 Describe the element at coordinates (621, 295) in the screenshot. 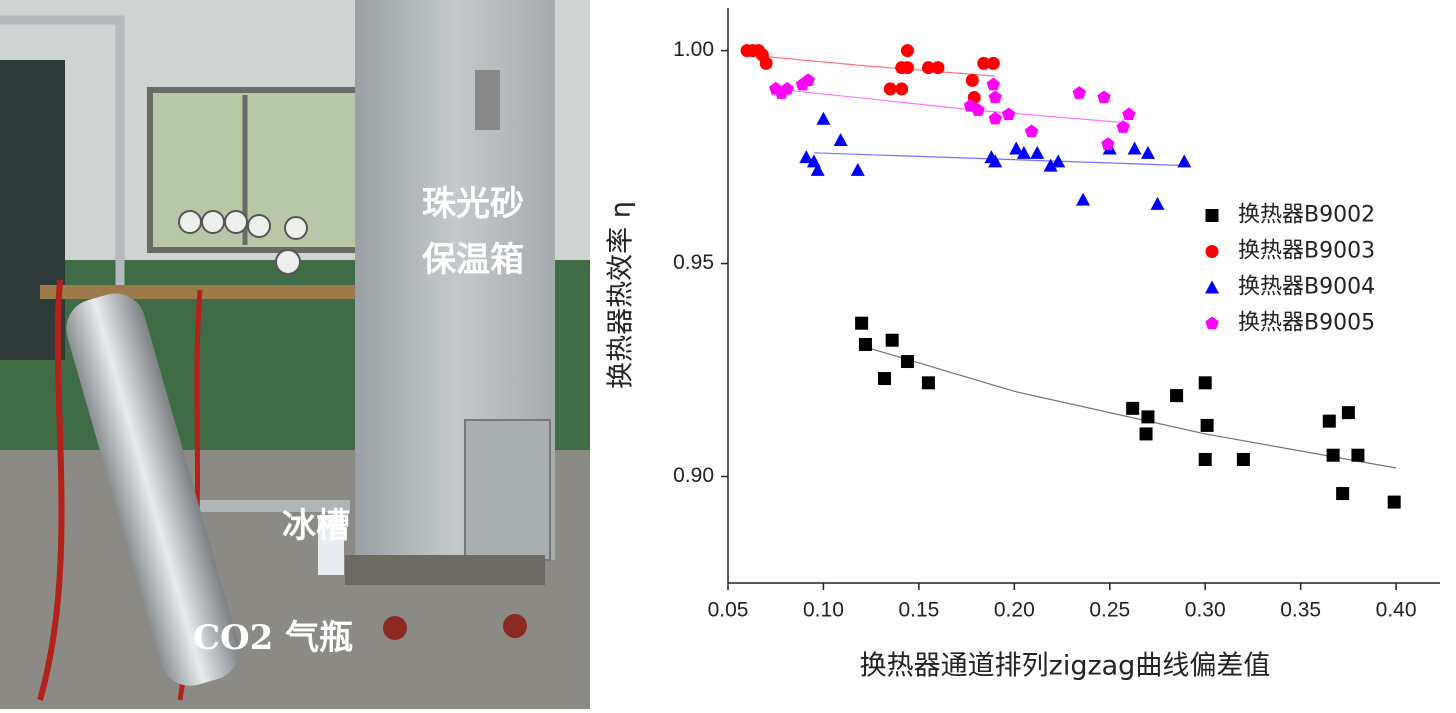

I see `y-axis-label: 换热器热效率 η` at that location.